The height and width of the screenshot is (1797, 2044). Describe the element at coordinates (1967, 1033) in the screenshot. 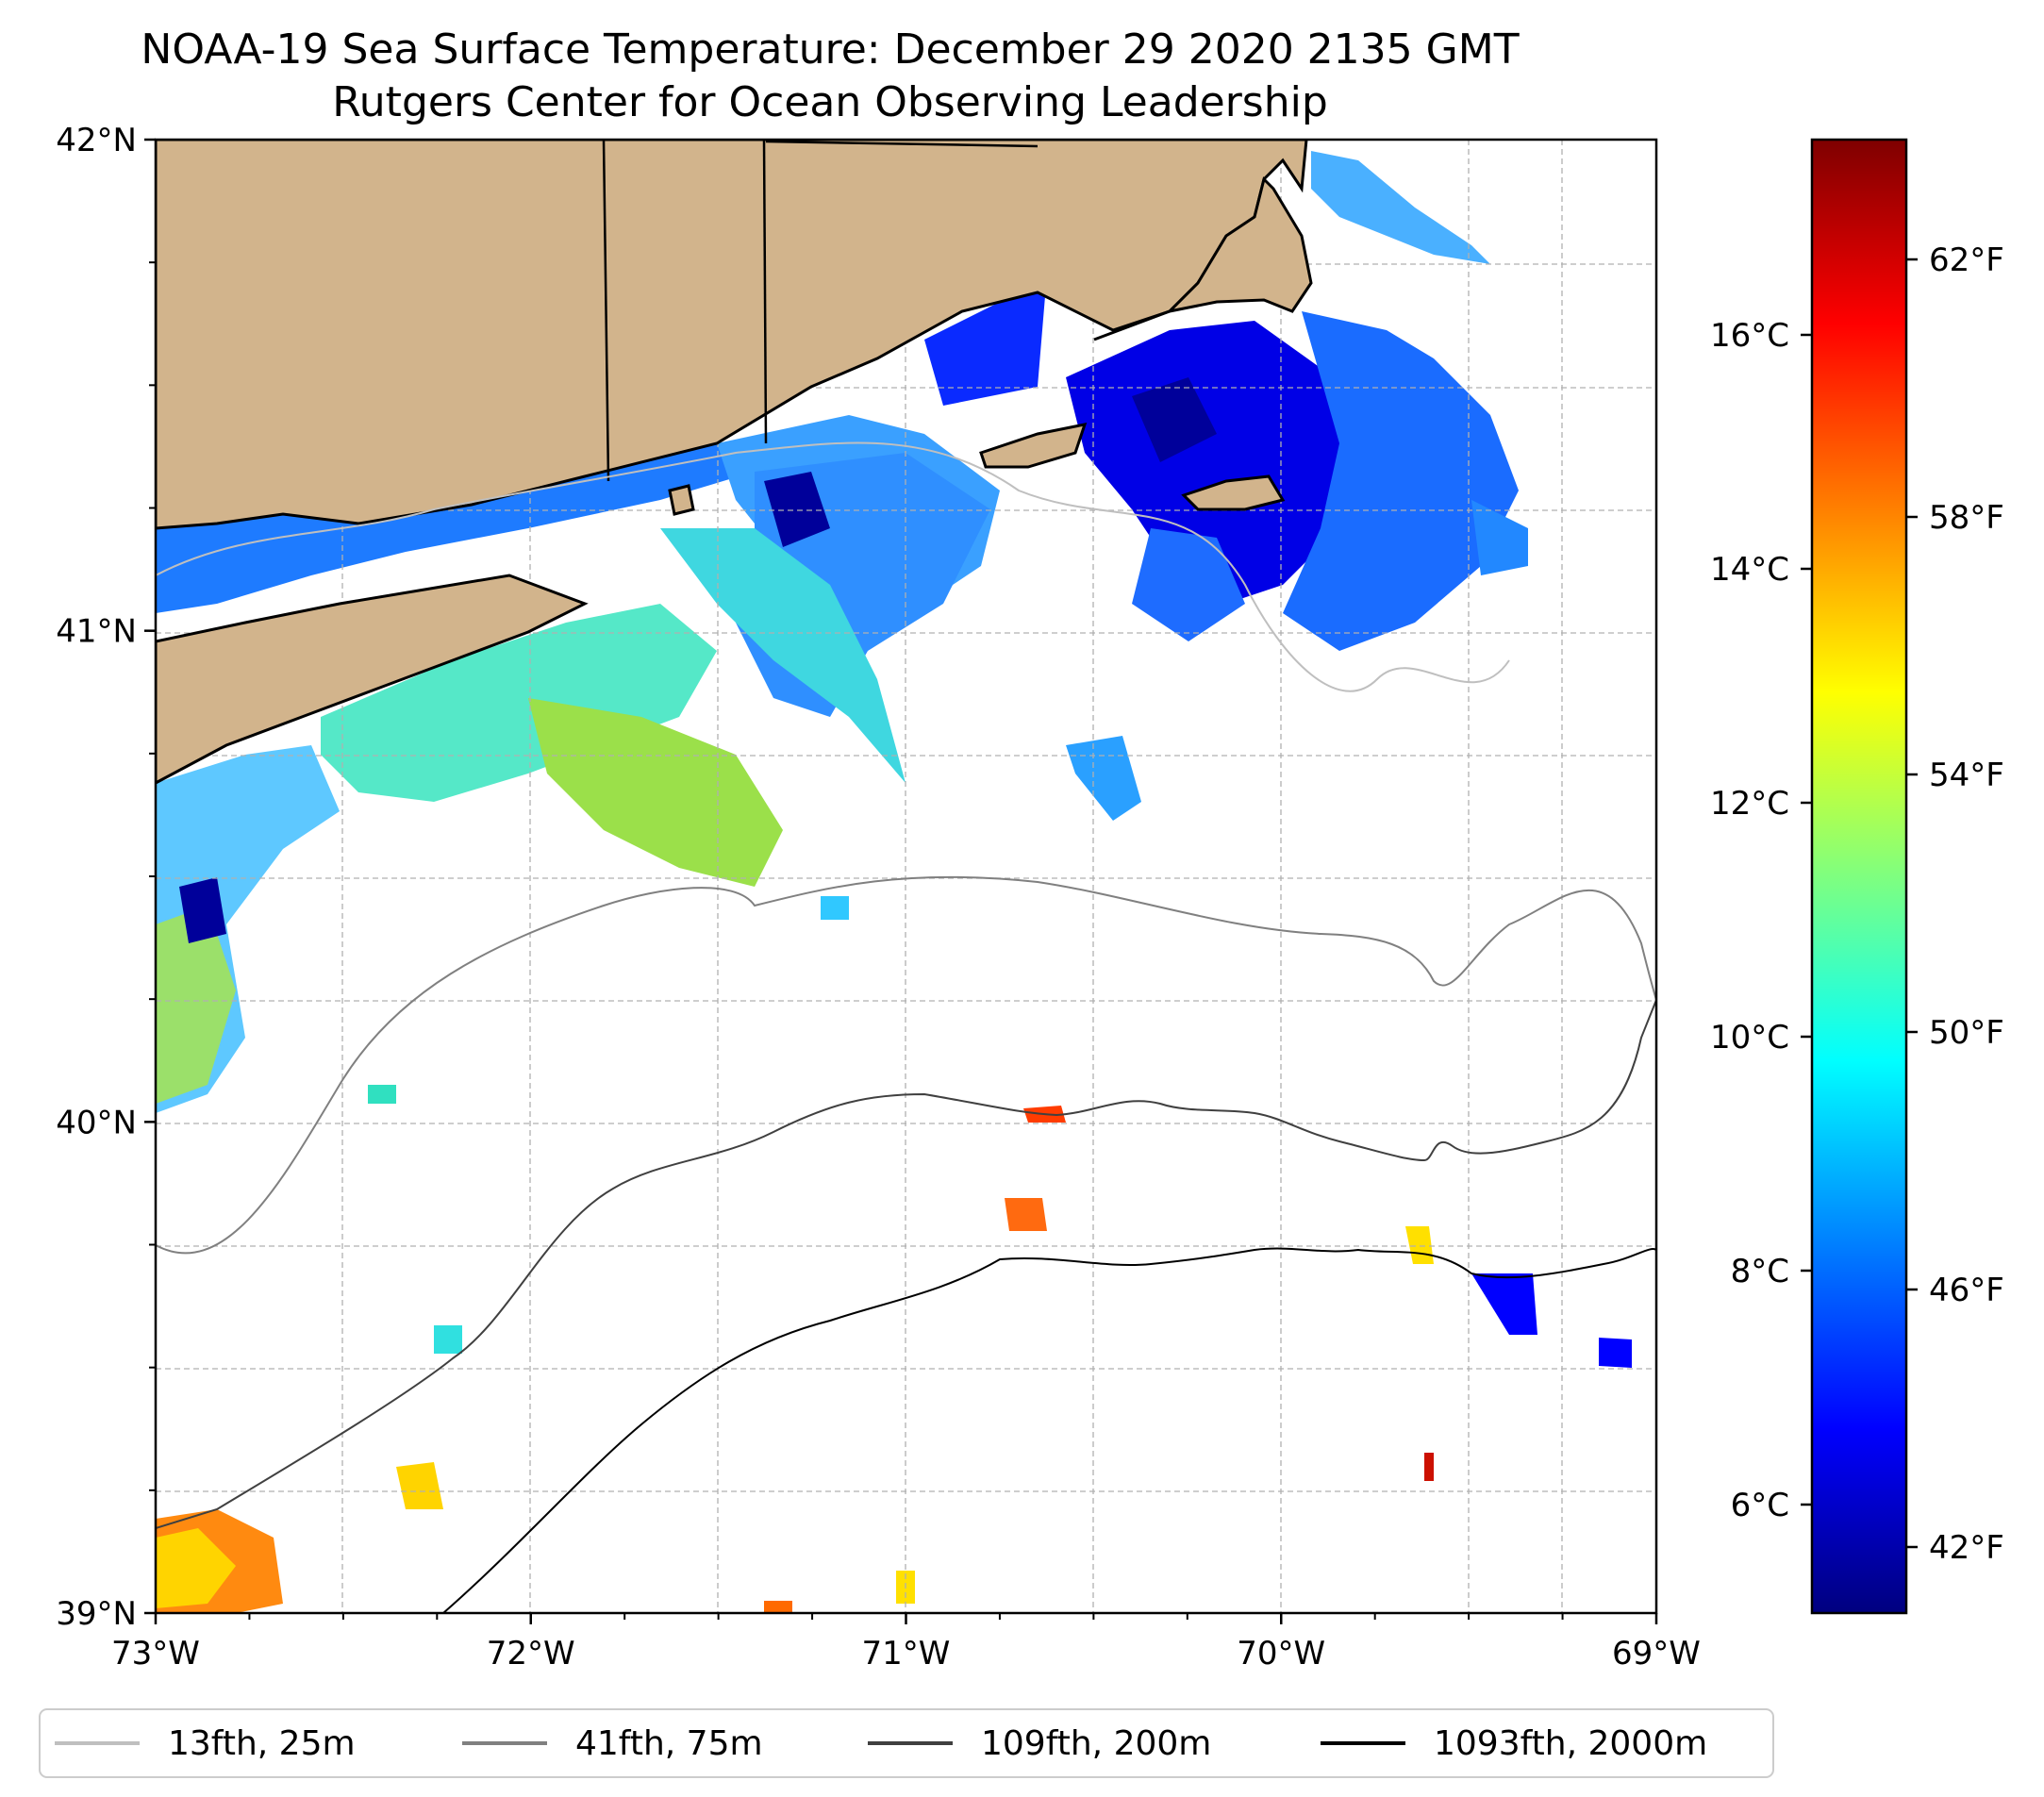

I see `colorbar-f-label: 50°F` at that location.